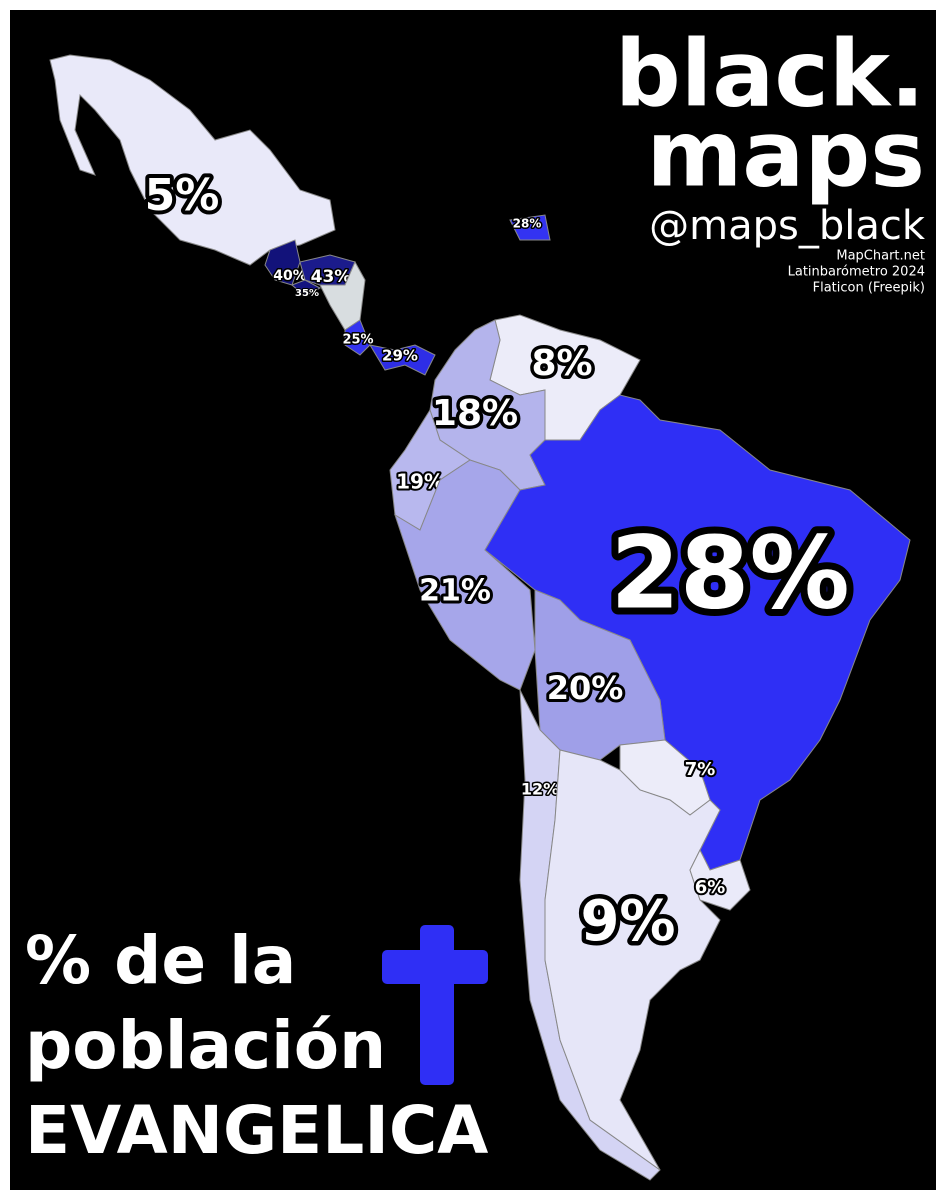 The height and width of the screenshot is (1200, 946). I want to click on region: 5%, so click(192, 160).